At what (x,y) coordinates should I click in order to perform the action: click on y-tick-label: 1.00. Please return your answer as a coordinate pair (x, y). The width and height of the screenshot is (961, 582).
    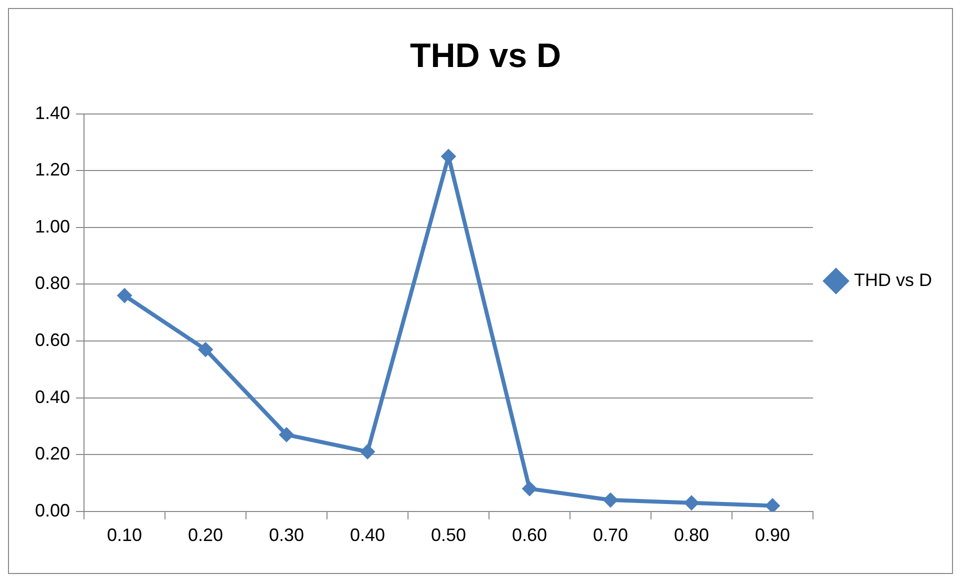
    Looking at the image, I should click on (52, 226).